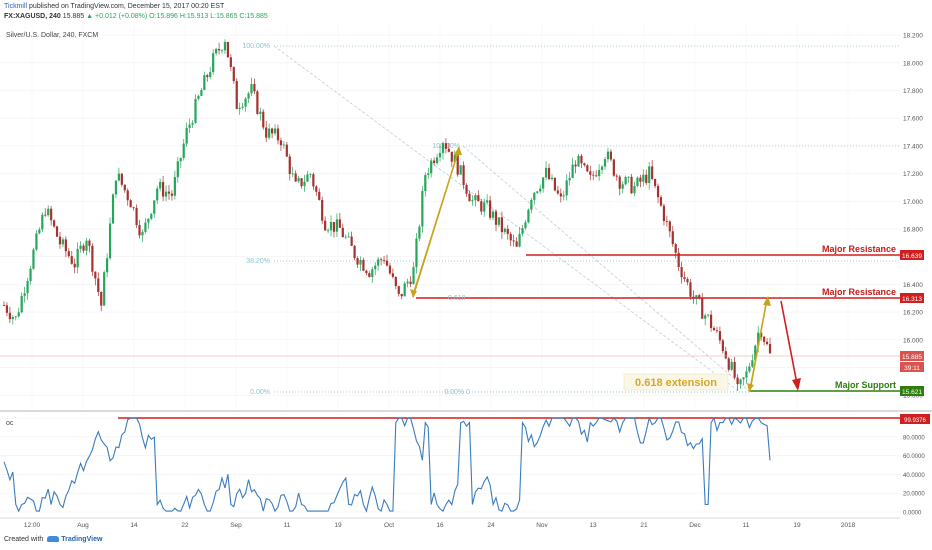 This screenshot has width=932, height=550. I want to click on price-tick-label: 17.600, so click(913, 119).